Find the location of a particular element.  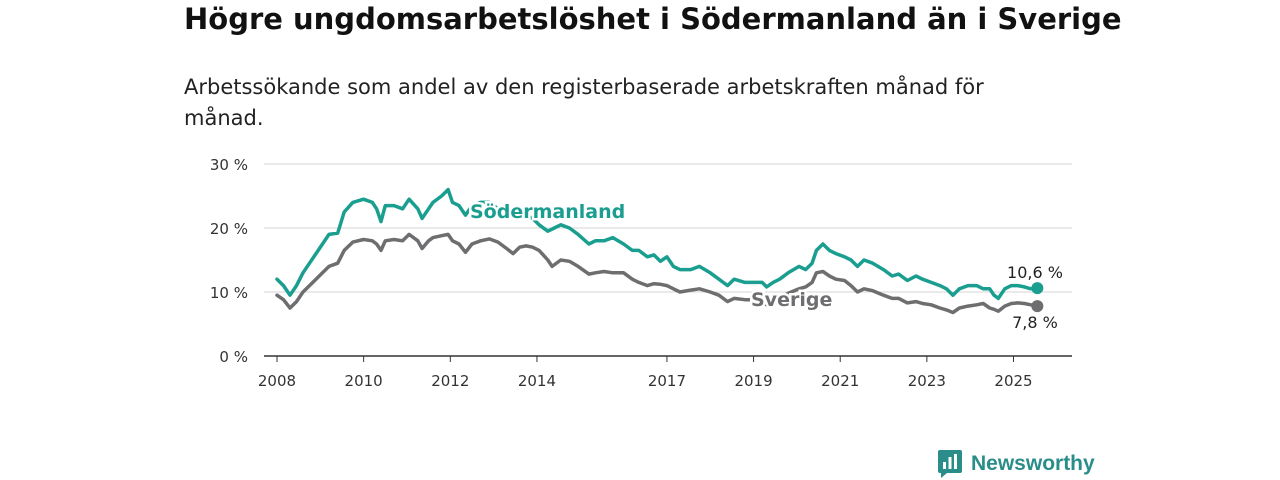

series-label-södermanland: Södermanland is located at coordinates (547, 212).